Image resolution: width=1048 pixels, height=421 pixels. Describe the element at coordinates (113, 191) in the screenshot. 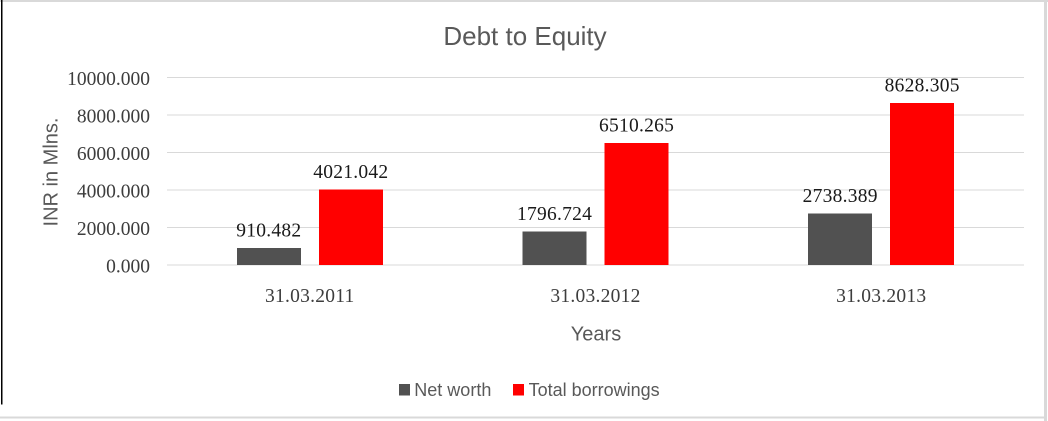

I see `svg-text: 4000.000` at that location.